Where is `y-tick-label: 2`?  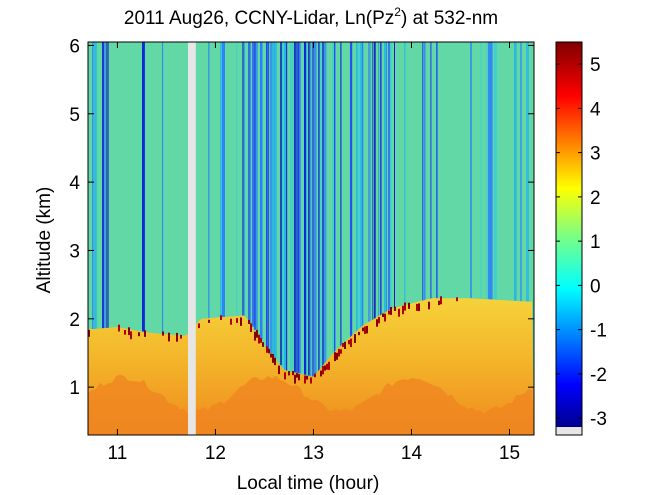 y-tick-label: 2 is located at coordinates (74, 320).